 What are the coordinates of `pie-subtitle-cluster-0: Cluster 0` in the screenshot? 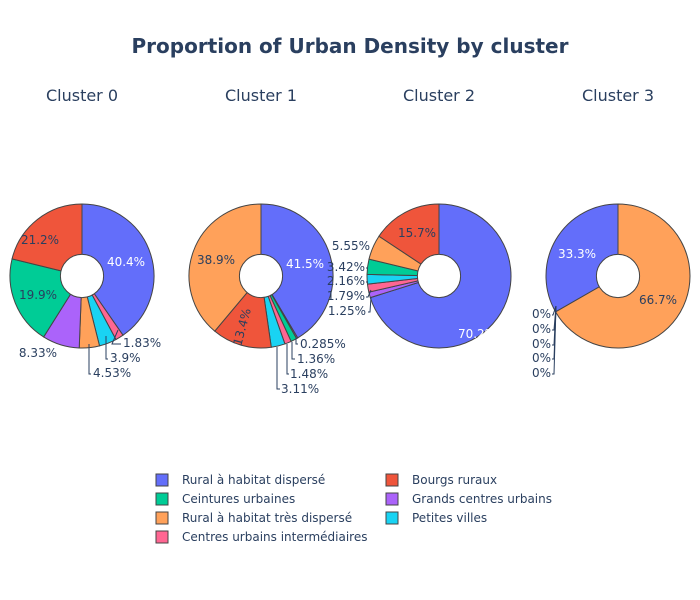 It's located at (82, 95).